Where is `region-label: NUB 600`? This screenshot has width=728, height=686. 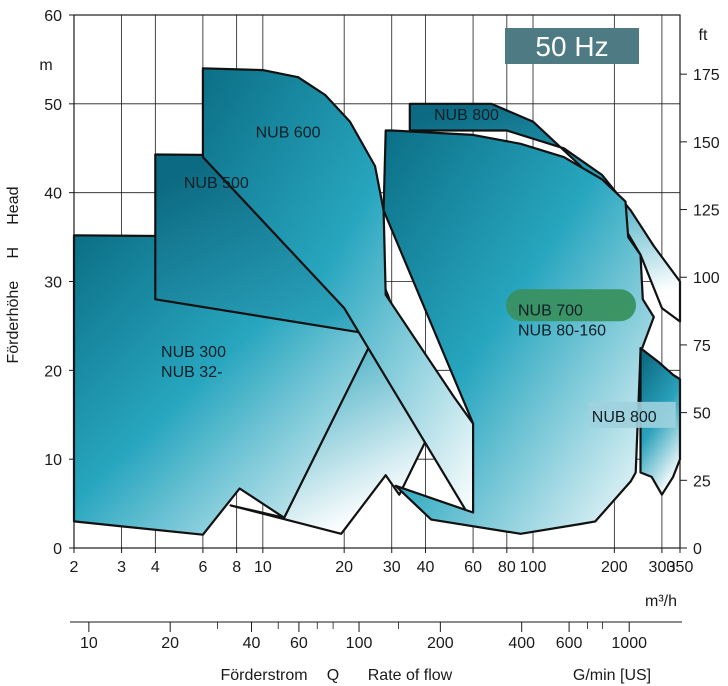 region-label: NUB 600 is located at coordinates (288, 133).